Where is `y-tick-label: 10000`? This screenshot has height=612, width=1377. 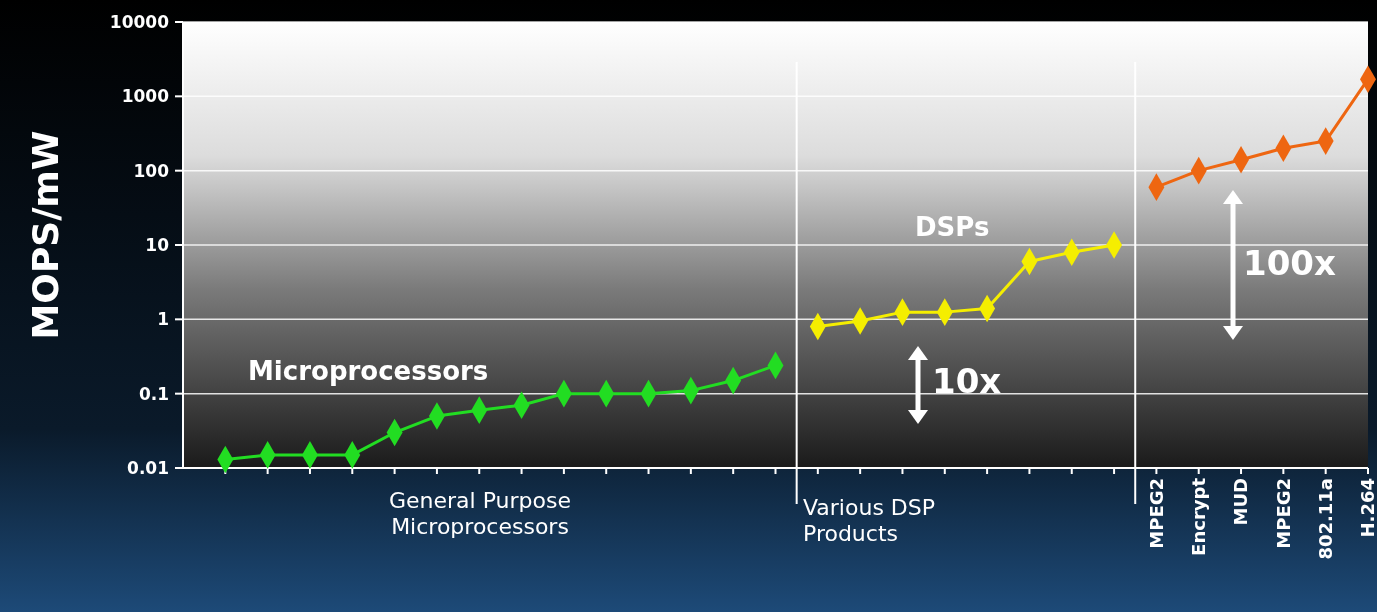
y-tick-label: 10000 is located at coordinates (139, 21).